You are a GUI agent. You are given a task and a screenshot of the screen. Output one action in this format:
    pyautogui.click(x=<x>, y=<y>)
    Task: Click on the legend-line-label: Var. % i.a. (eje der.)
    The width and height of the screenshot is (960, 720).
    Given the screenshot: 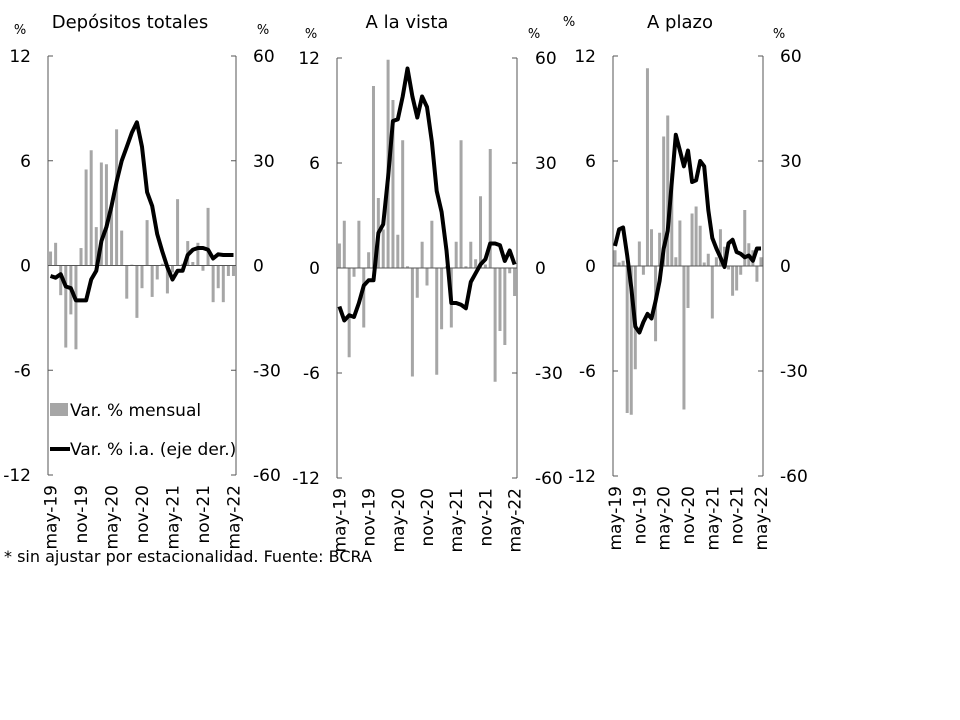 What is the action you would take?
    pyautogui.click(x=153, y=450)
    